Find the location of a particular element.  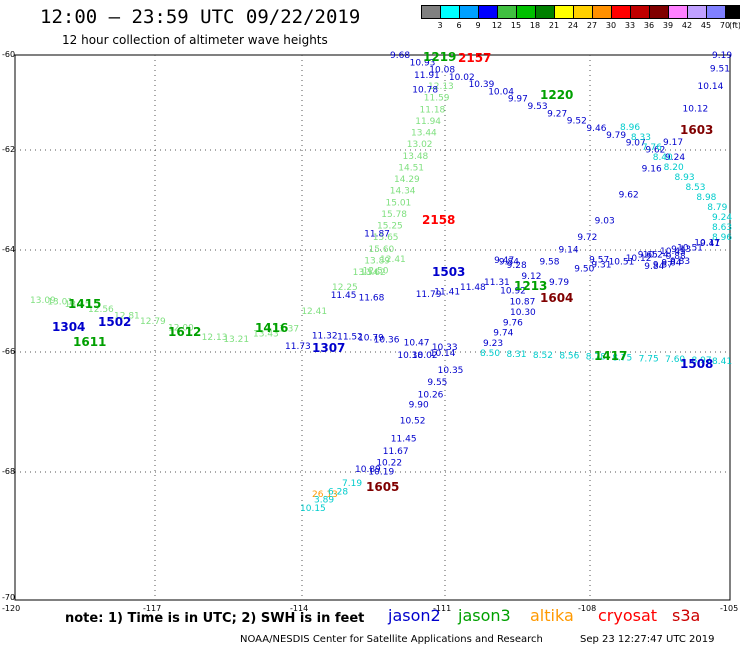

wave-height-value: 9.97 is located at coordinates (518, 100).